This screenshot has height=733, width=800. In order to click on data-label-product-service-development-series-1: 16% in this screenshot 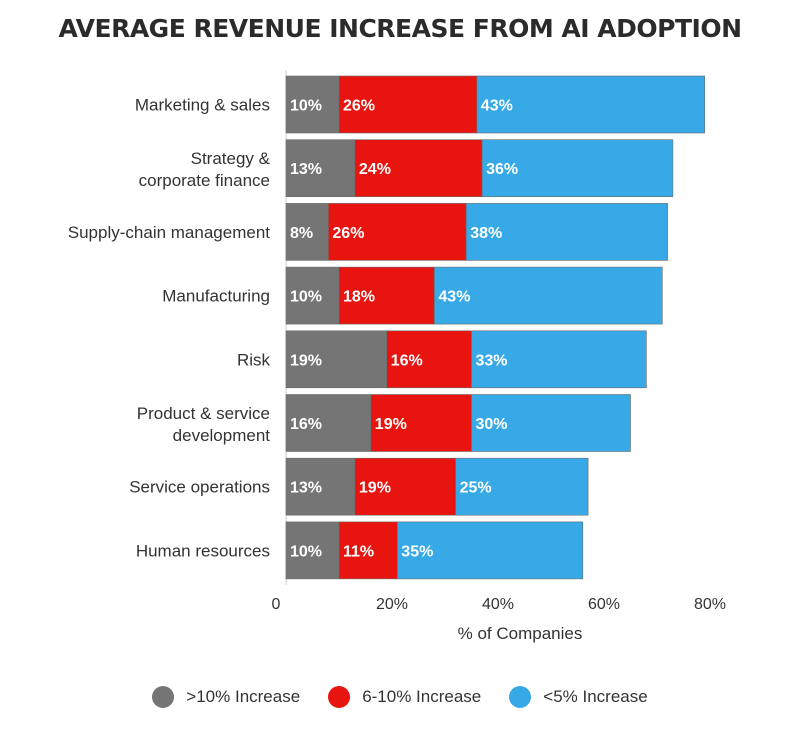, I will do `click(306, 424)`.